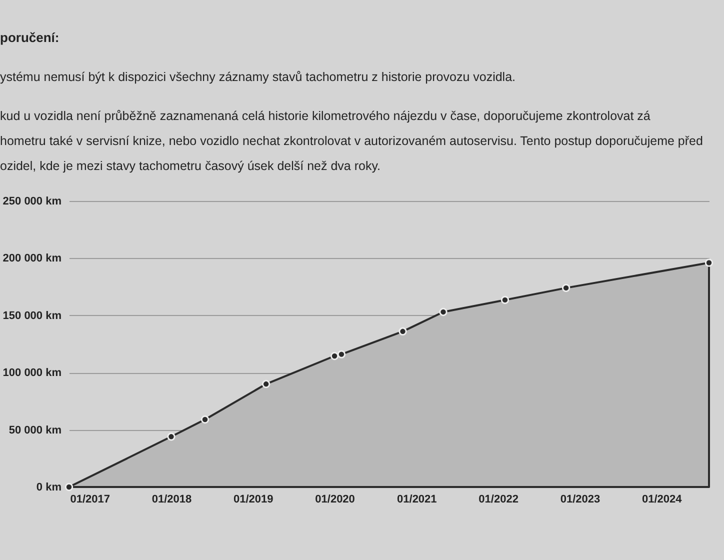 The image size is (724, 560). What do you see at coordinates (352, 141) in the screenshot?
I see `text: hometru také v servisní knize, nebo vozidlo nechat zkontrolovat v autorizovaném autoservisu. Tento postup doporučujeme před` at bounding box center [352, 141].